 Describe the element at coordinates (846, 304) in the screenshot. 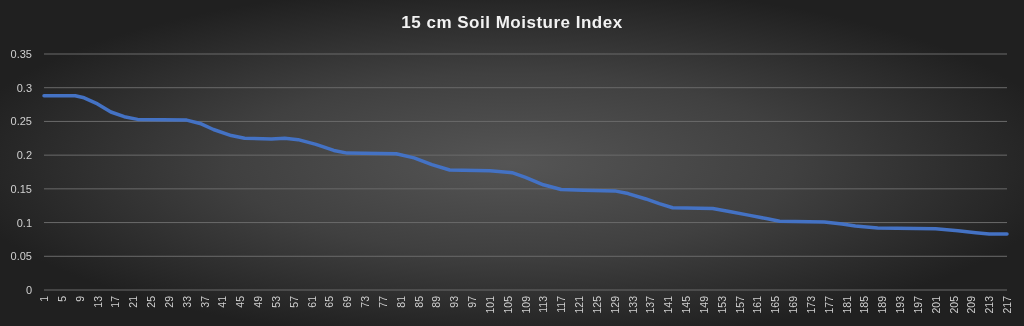

I see `x-tick-label: 181` at that location.